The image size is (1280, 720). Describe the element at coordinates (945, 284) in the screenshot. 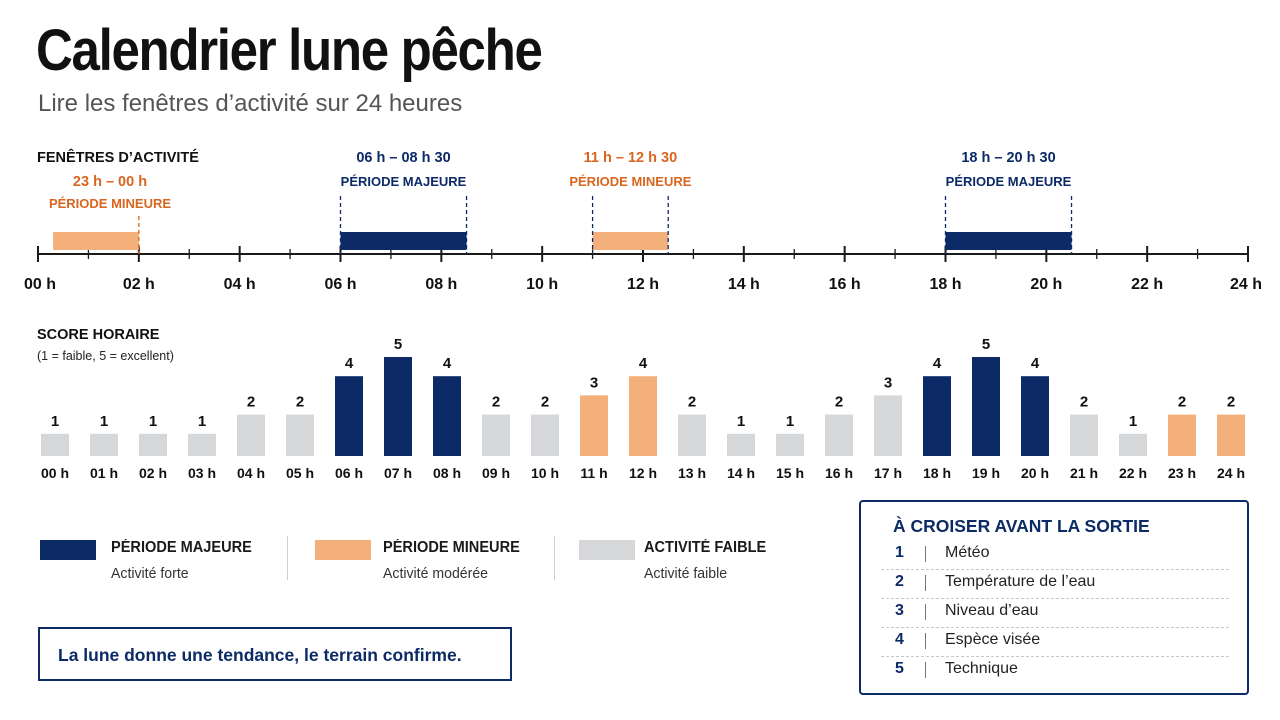

I see `timeline-tick-label: 18 h` at that location.